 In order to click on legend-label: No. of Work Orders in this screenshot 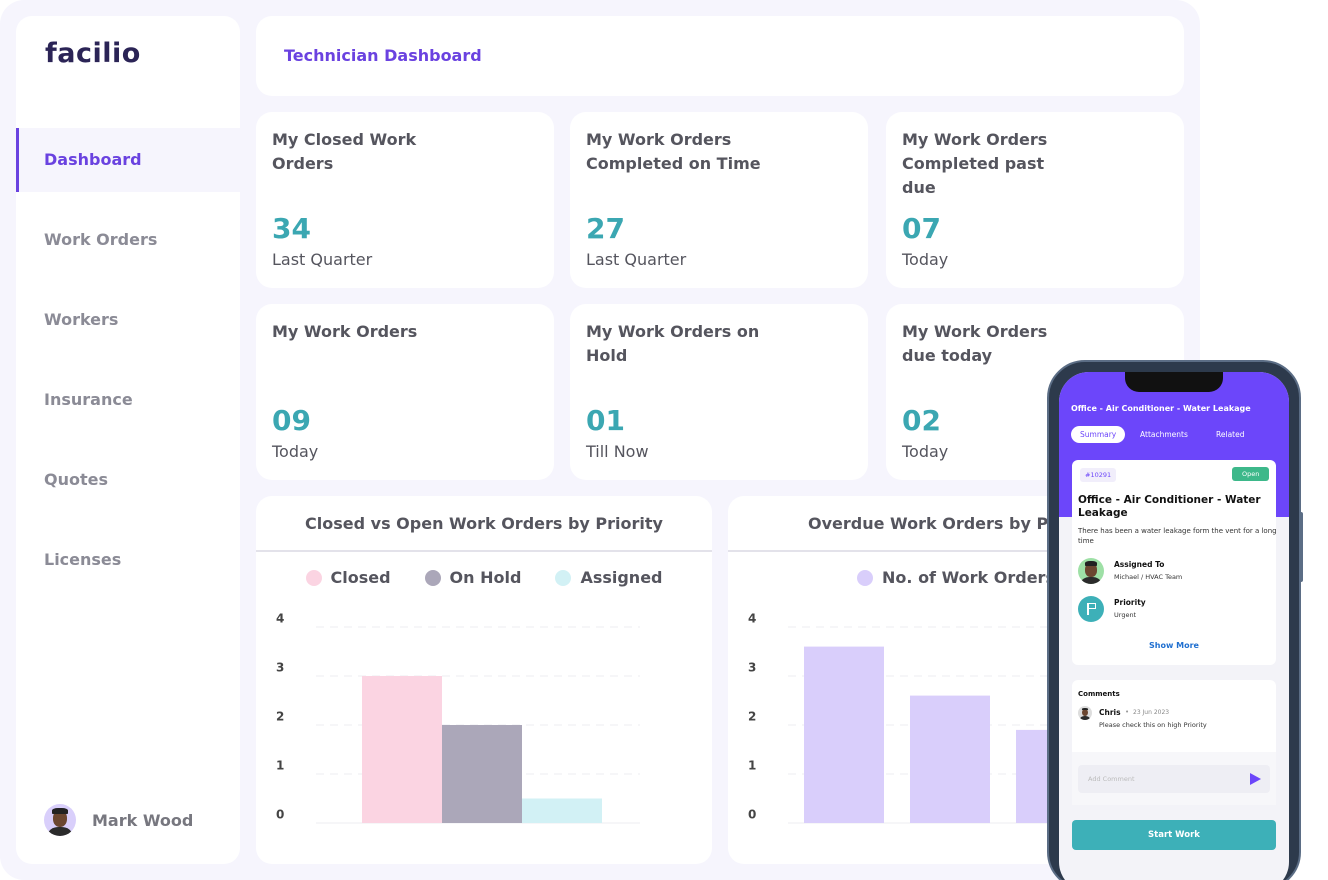, I will do `click(968, 577)`.